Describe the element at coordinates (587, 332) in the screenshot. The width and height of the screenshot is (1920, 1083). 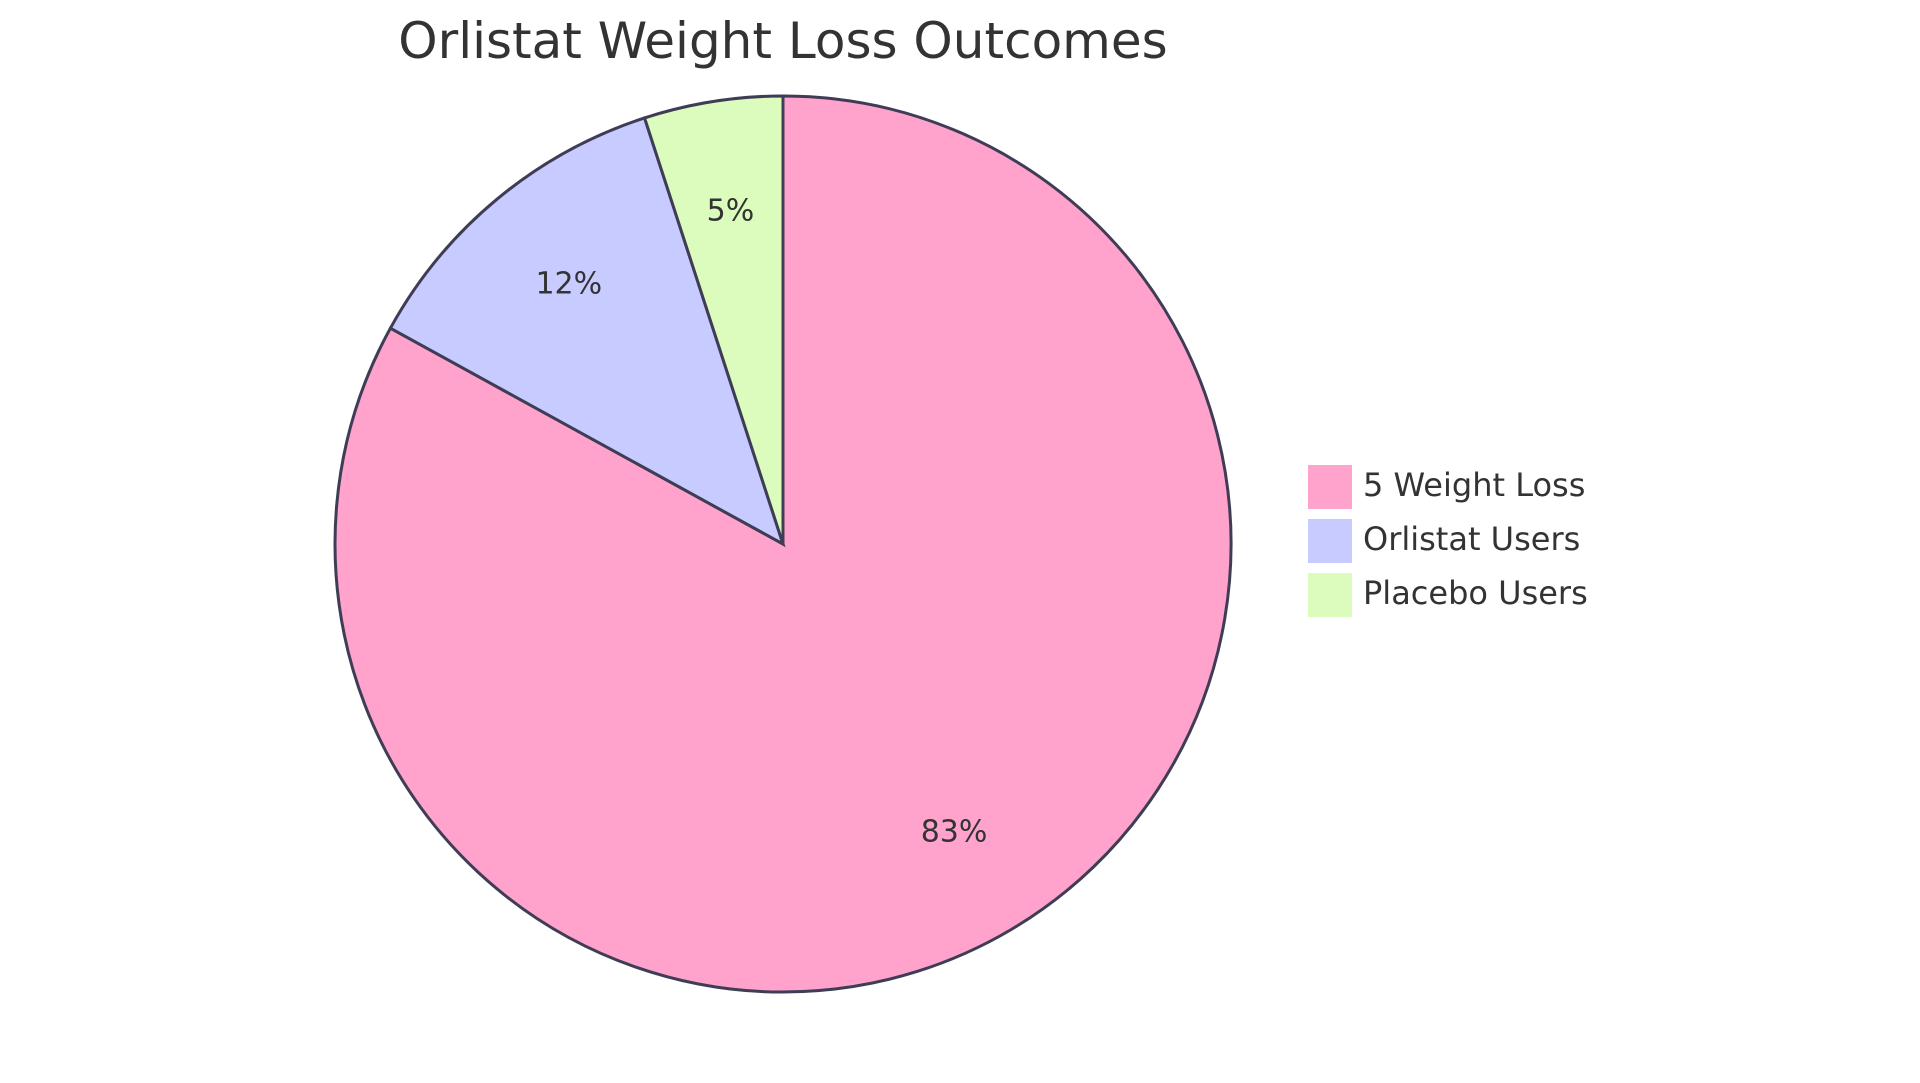
I see `pie-slice-orlistat-users` at that location.